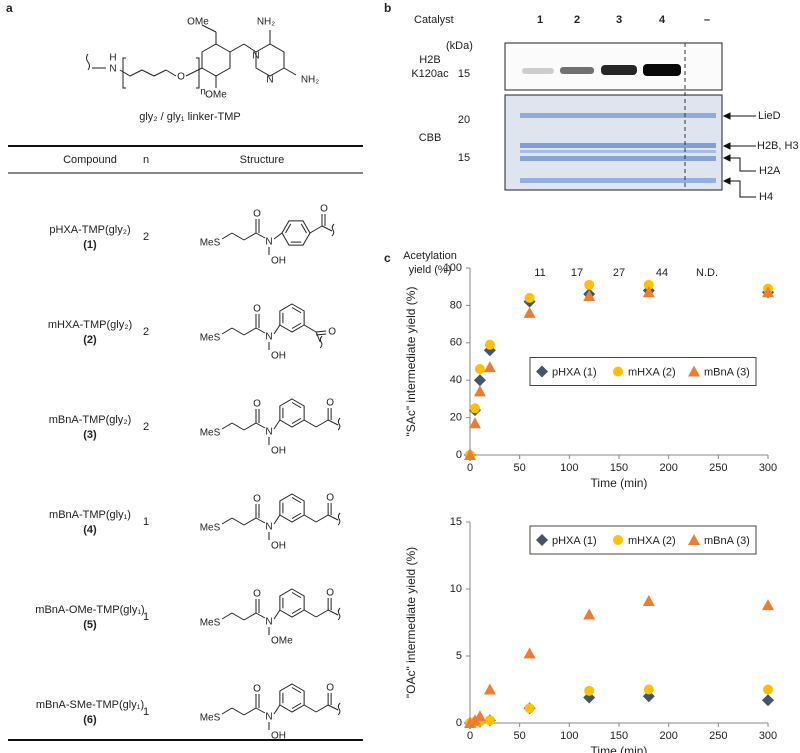 This screenshot has height=753, width=800. Describe the element at coordinates (90, 245) in the screenshot. I see `compound-label: (1)` at that location.